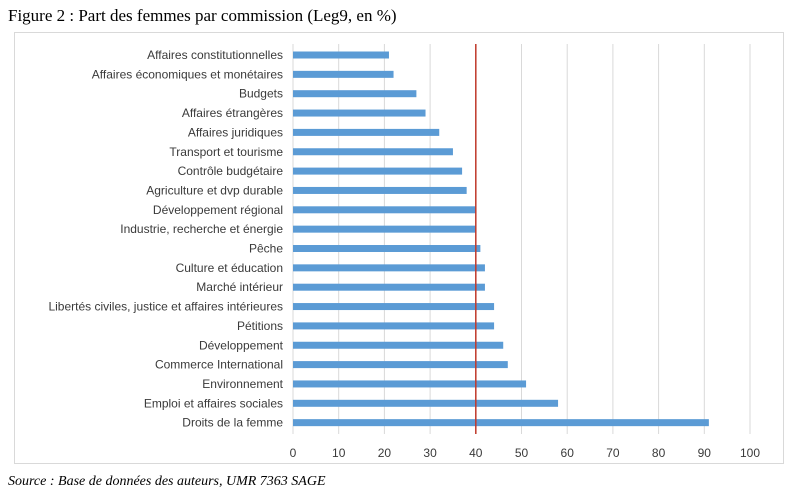 The width and height of the screenshot is (800, 498). Describe the element at coordinates (522, 453) in the screenshot. I see `x-tick-label: 50` at that location.